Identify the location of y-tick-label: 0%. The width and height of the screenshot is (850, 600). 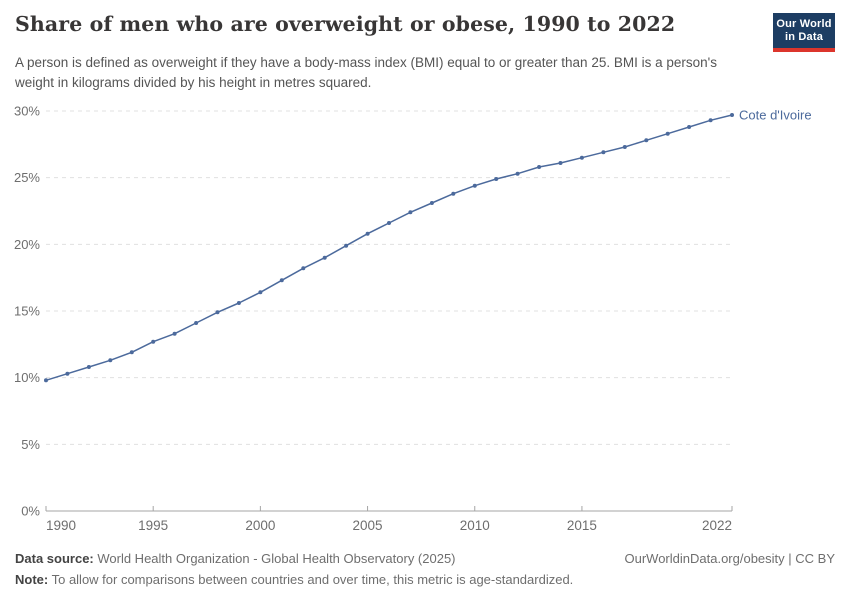
(30, 511).